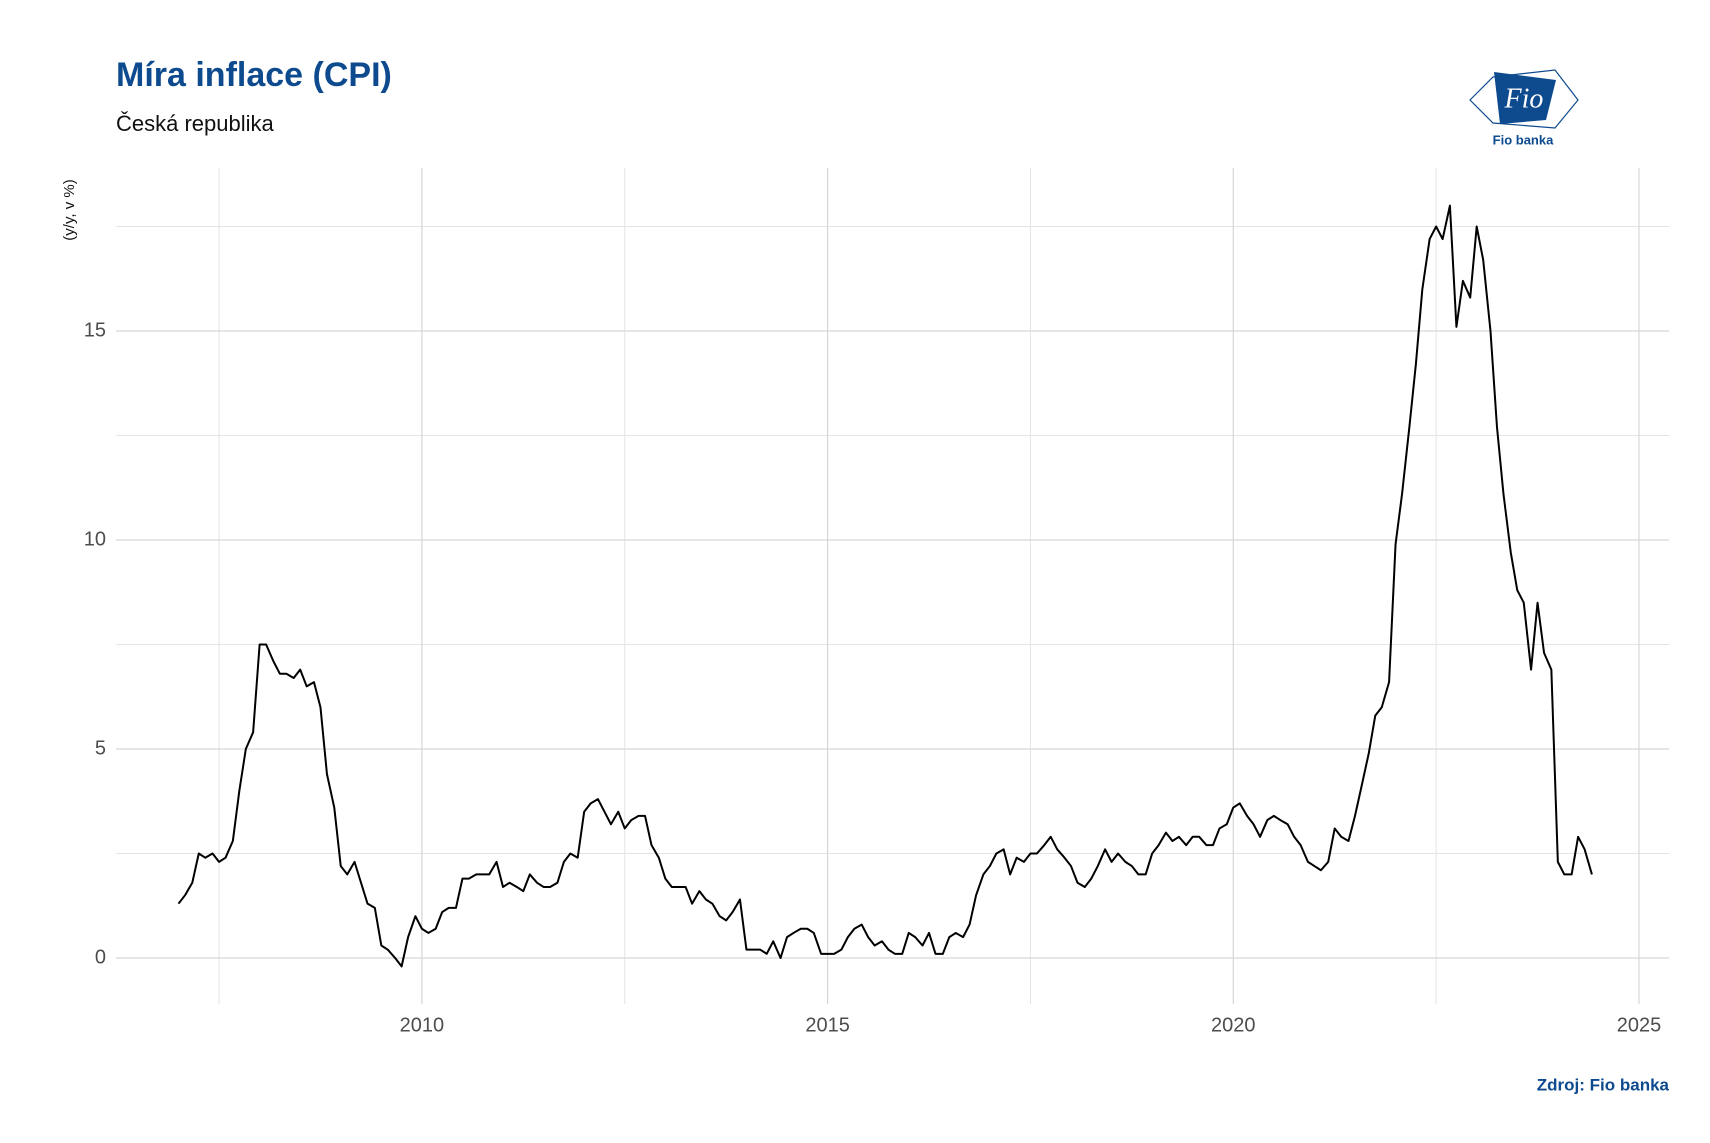 The height and width of the screenshot is (1143, 1710). Describe the element at coordinates (95, 539) in the screenshot. I see `y-tick-label: 10` at that location.